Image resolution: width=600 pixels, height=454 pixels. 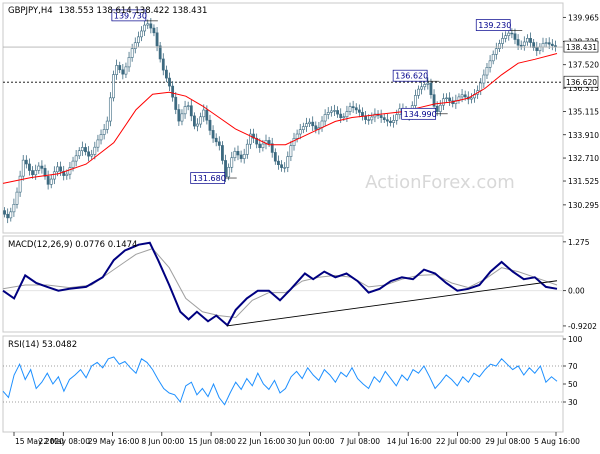 I want to click on level-price-tag-box, so click(x=581, y=81).